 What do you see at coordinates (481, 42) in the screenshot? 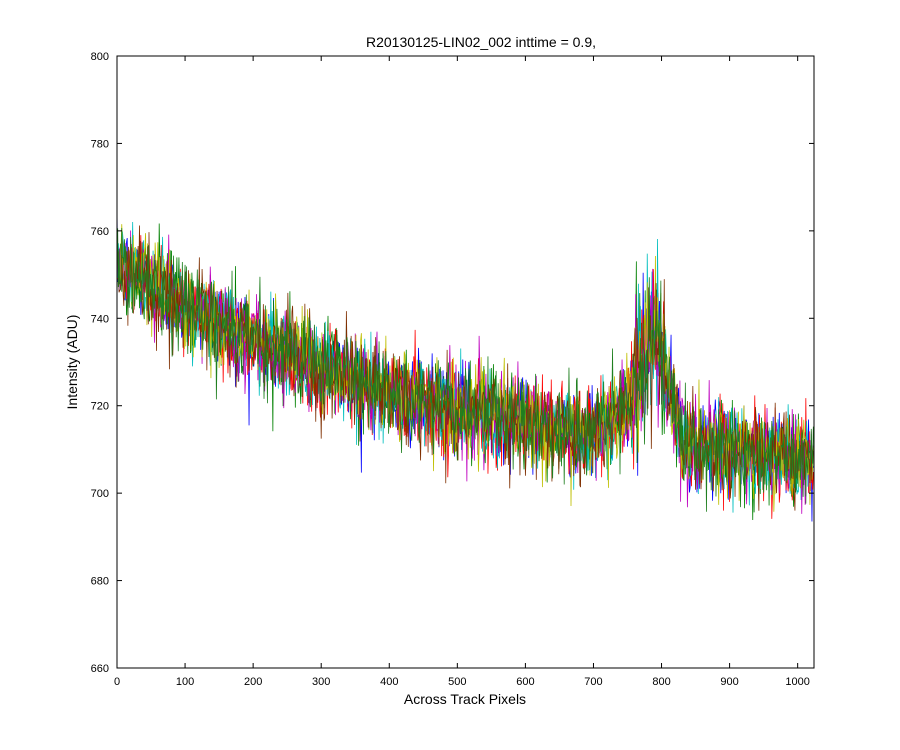
I see `chart-title: R20130125-LIN02_002 inttime = 0.9,` at bounding box center [481, 42].